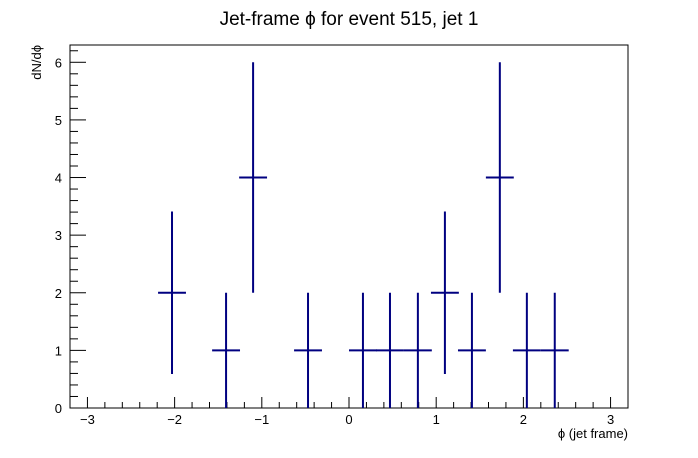 The height and width of the screenshot is (458, 698). What do you see at coordinates (58, 235) in the screenshot?
I see `y-tick-label: 3` at bounding box center [58, 235].